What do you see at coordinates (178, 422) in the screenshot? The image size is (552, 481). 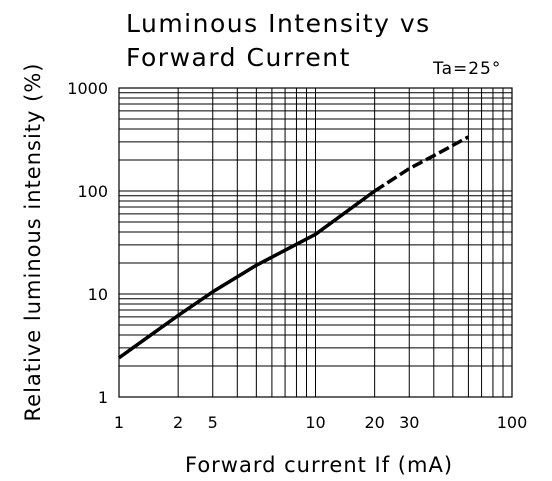 I see `x-tick-label: 2` at bounding box center [178, 422].